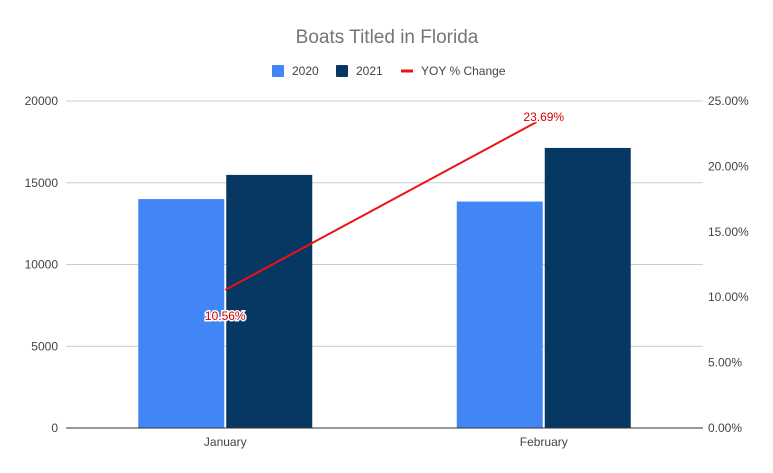 The width and height of the screenshot is (773, 473). What do you see at coordinates (225, 442) in the screenshot?
I see `x-tick-label: January` at bounding box center [225, 442].